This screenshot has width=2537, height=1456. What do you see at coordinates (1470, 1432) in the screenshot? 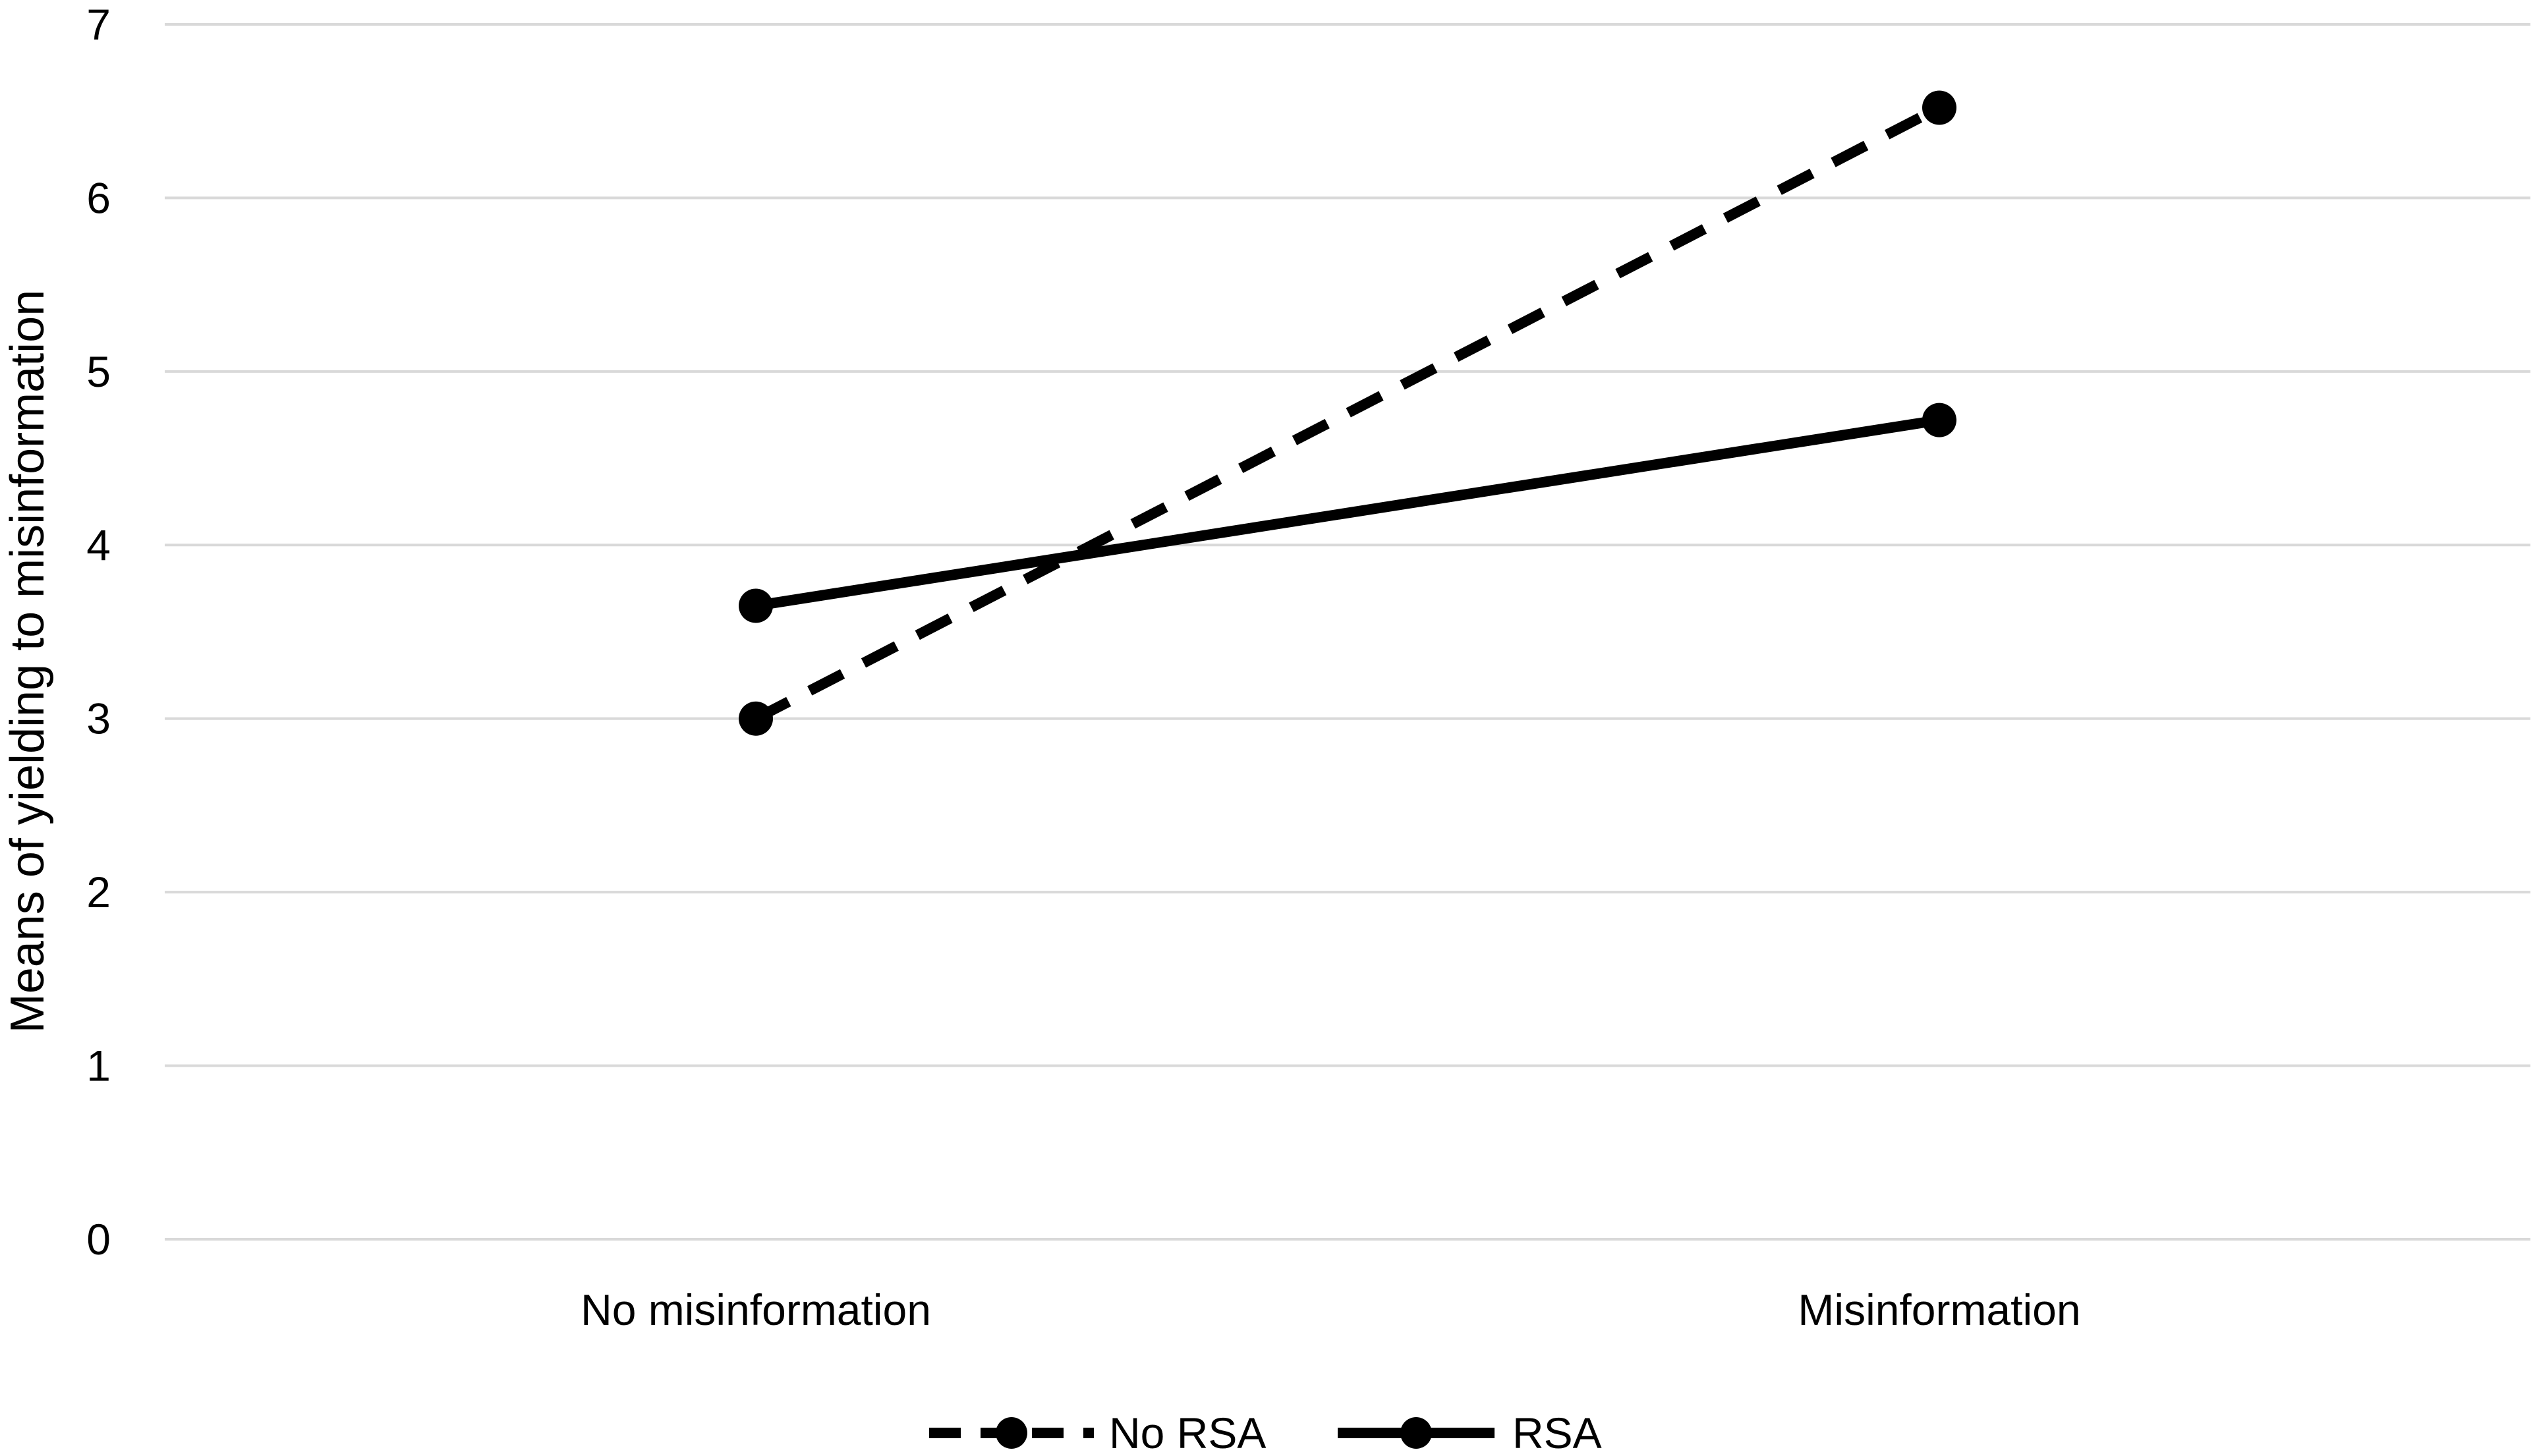
I see `legend-item-rsa: RSA` at bounding box center [1470, 1432].